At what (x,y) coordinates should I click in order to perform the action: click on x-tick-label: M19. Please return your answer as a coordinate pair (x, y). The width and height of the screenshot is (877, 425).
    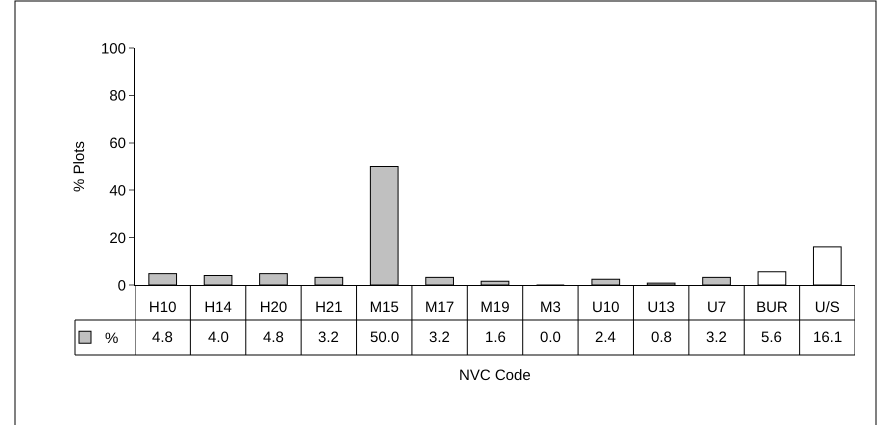
    Looking at the image, I should click on (495, 307).